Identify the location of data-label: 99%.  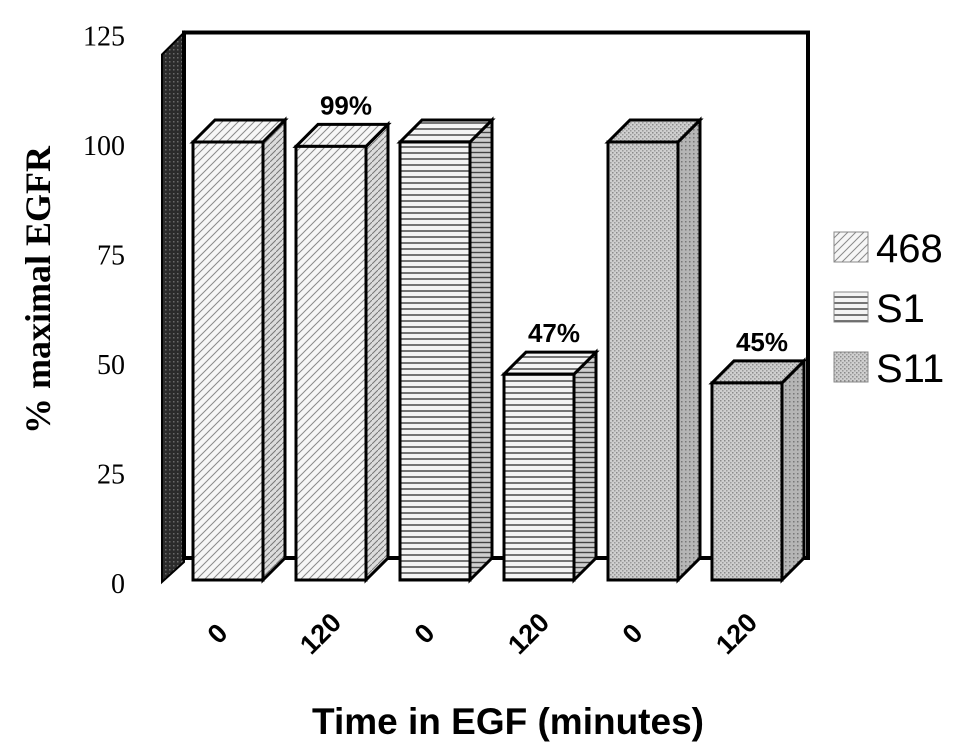
(346, 105).